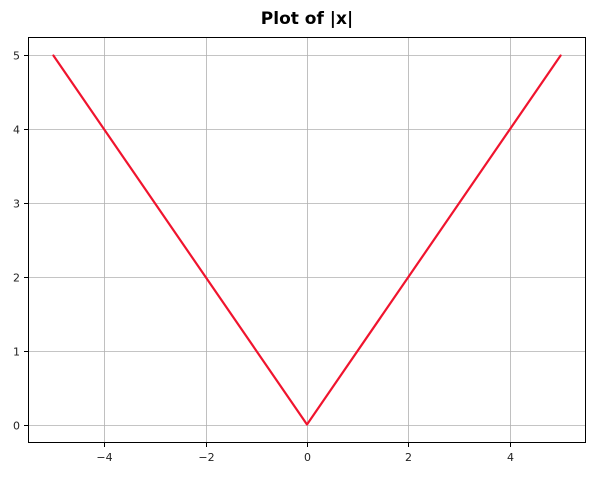  What do you see at coordinates (104, 457) in the screenshot?
I see `x-tick-label: −4` at bounding box center [104, 457].